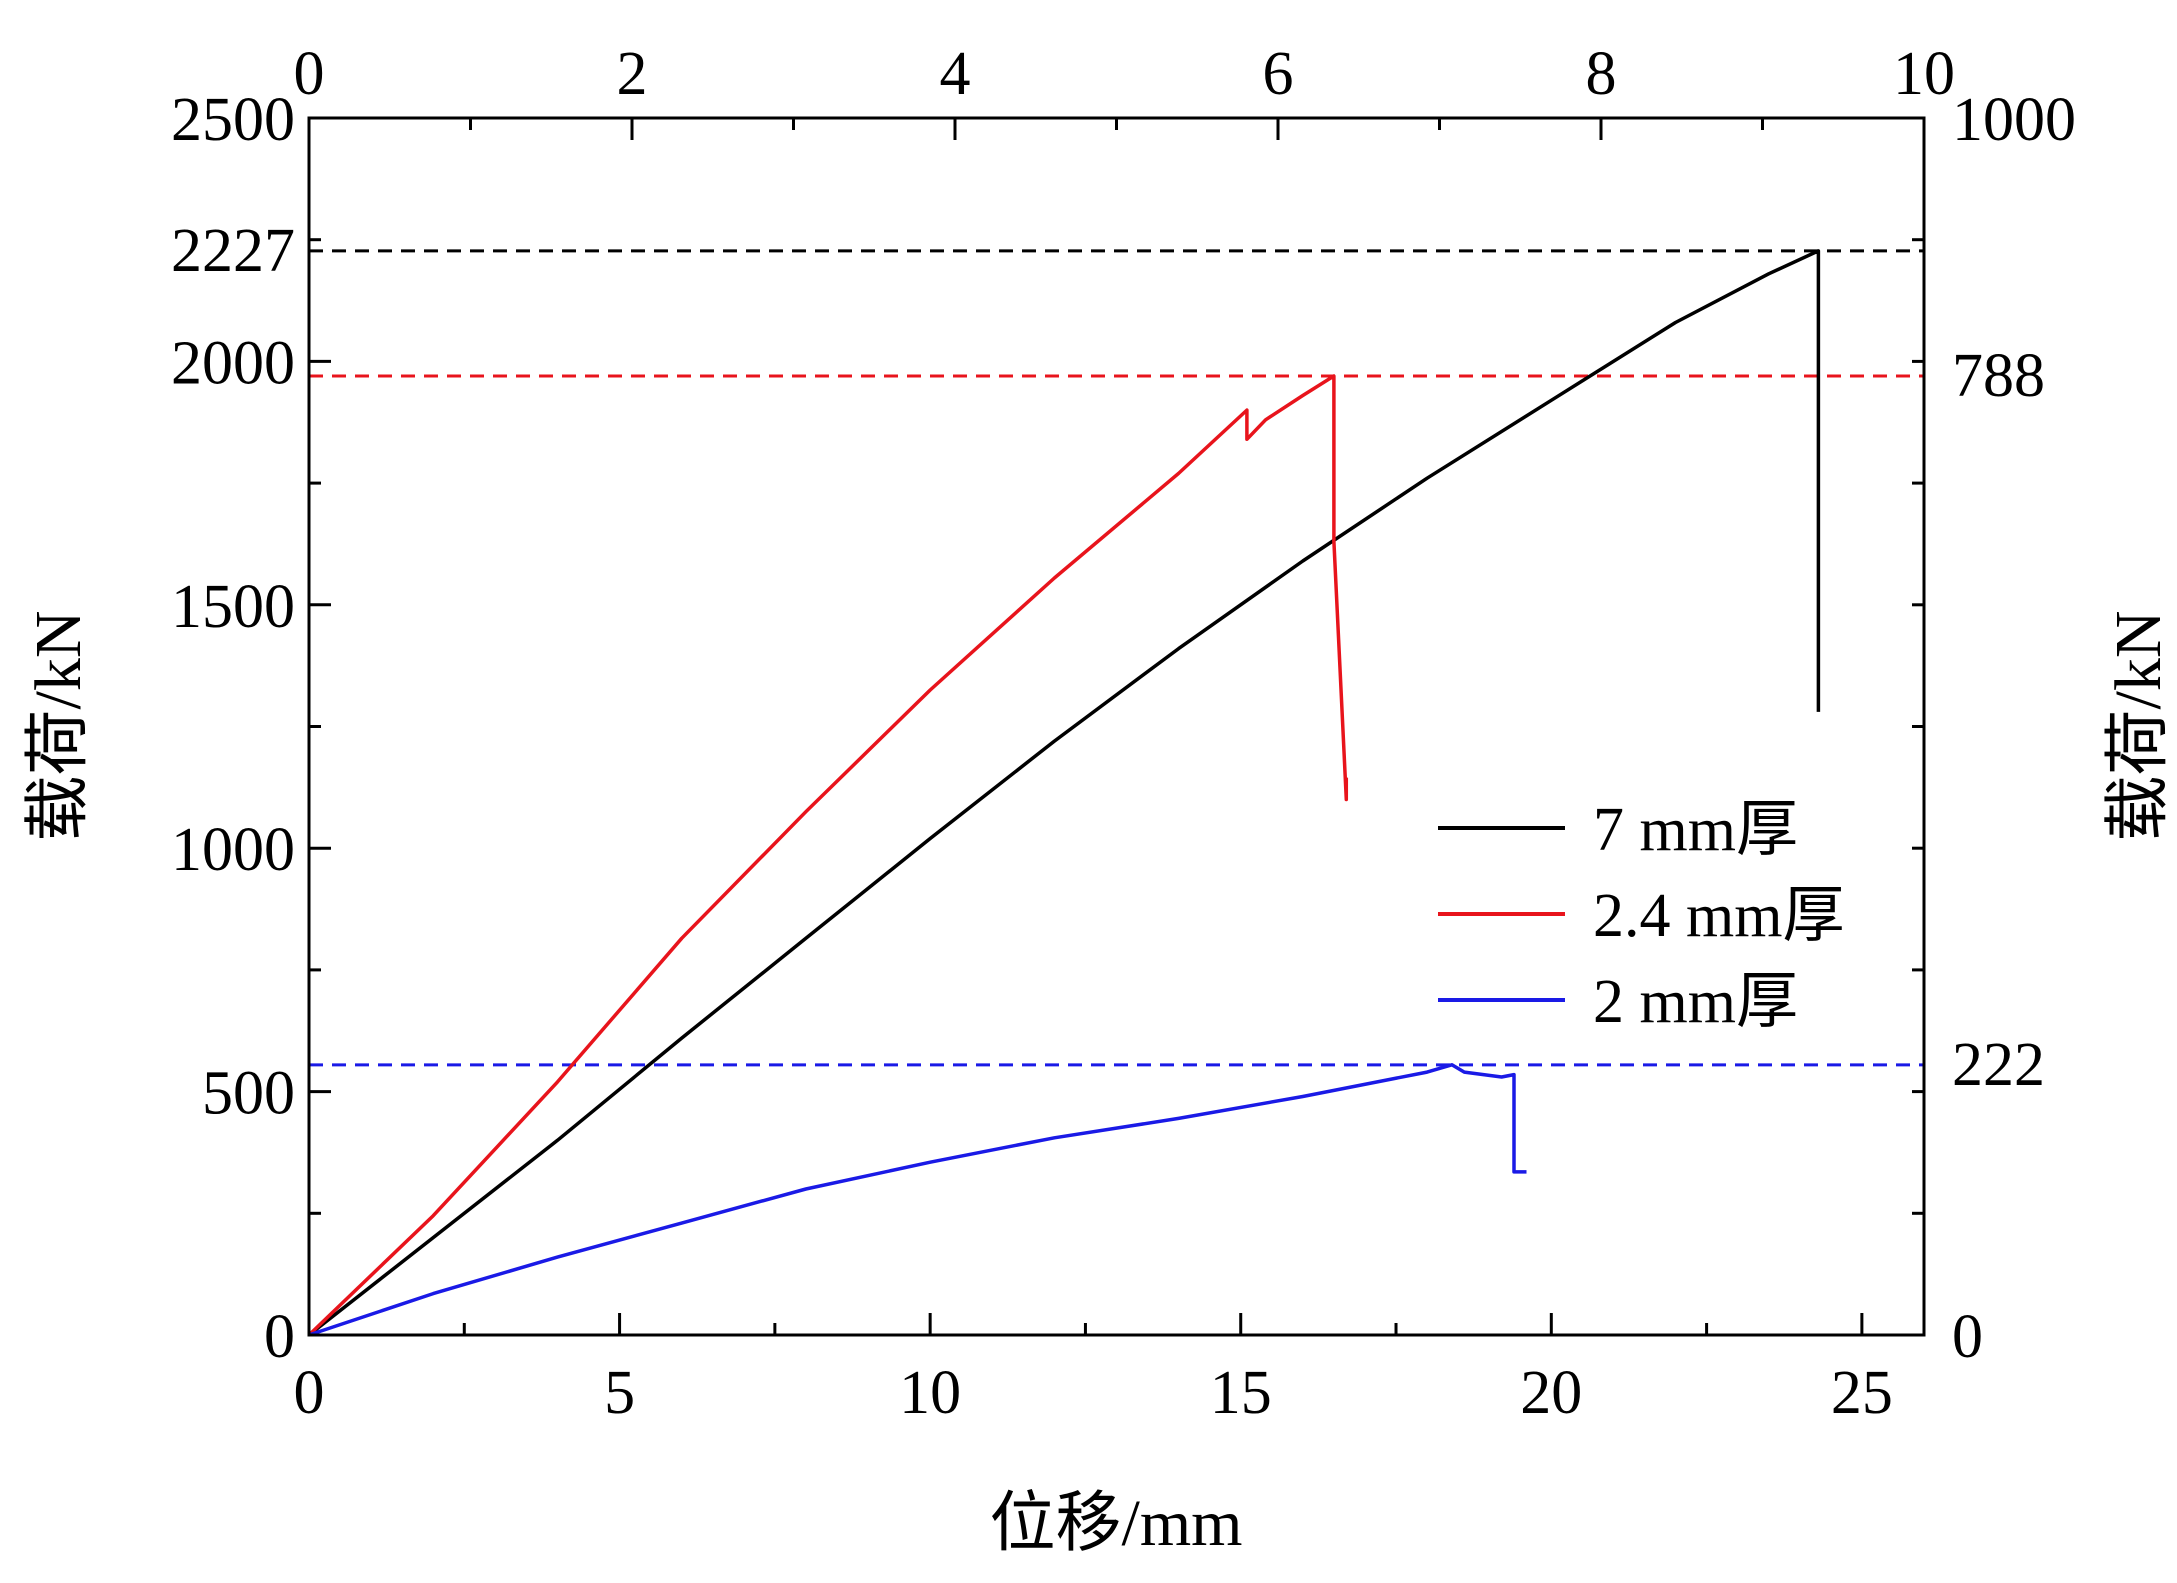 This screenshot has width=2177, height=1583. What do you see at coordinates (1551, 1393) in the screenshot?
I see `x-tick-label: 20` at bounding box center [1551, 1393].